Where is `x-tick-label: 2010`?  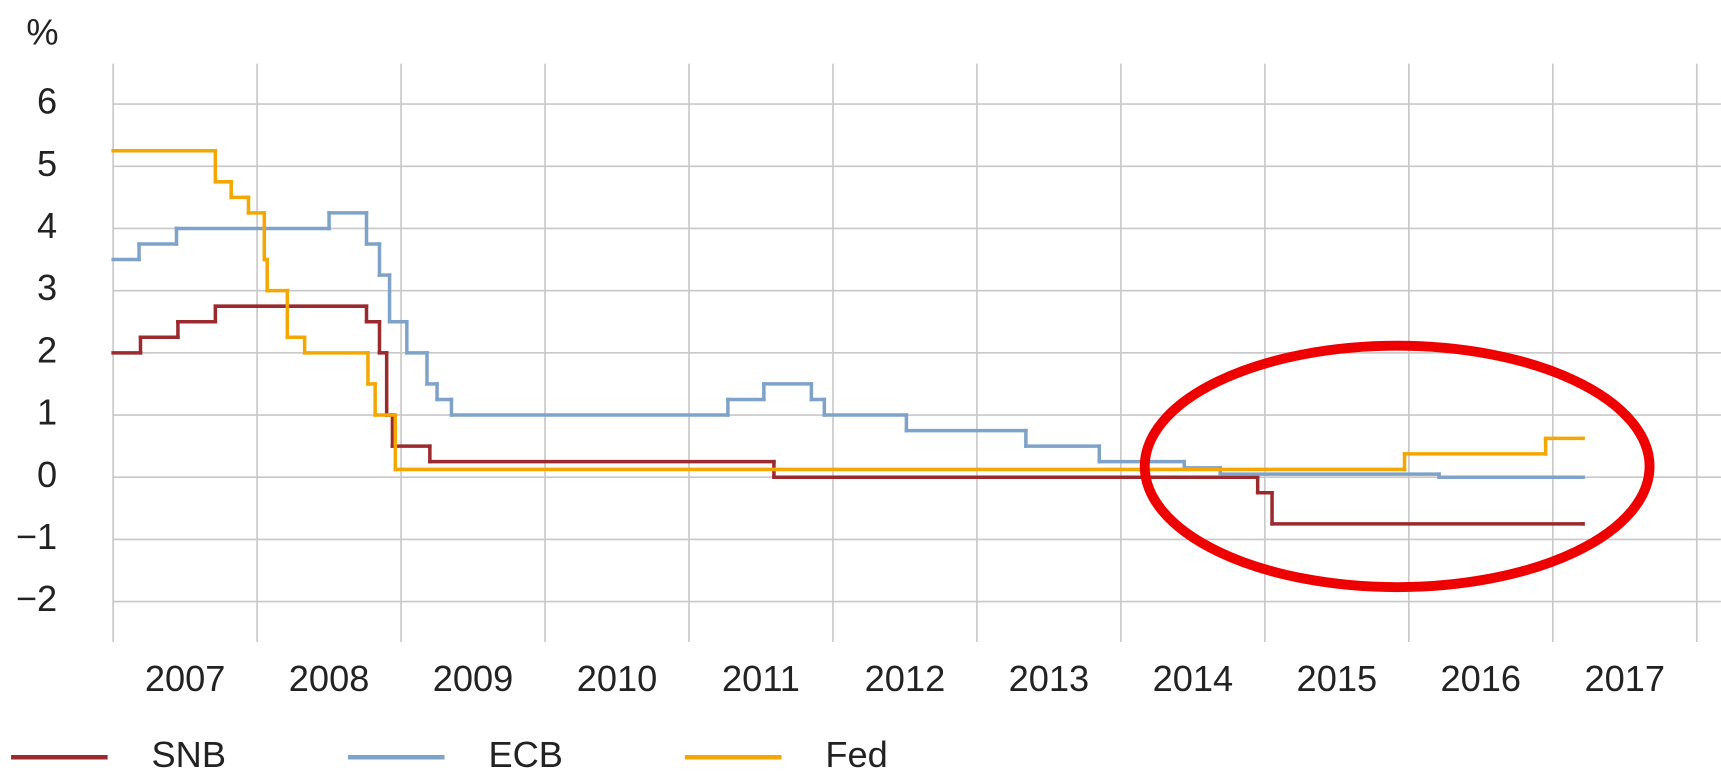
x-tick-label: 2010 is located at coordinates (617, 678).